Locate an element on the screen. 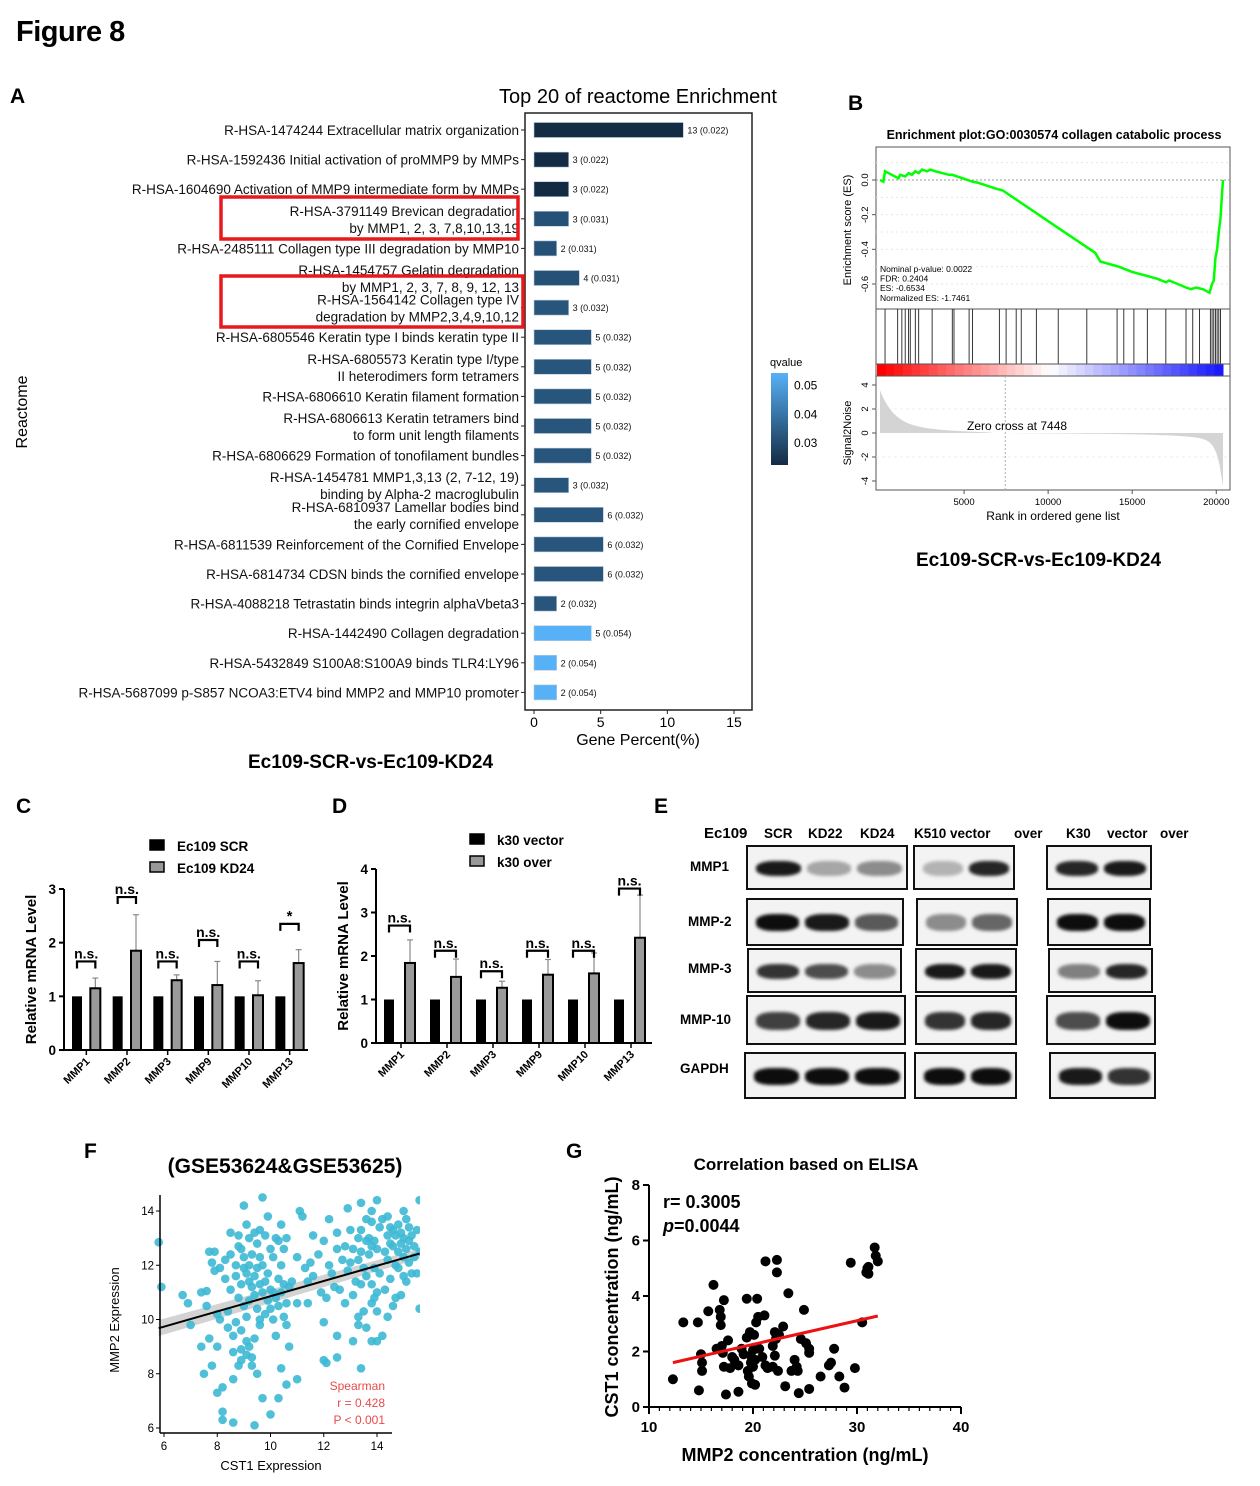  category-label-line: R-HSA-3791149 Brevican degradation is located at coordinates (404, 211).